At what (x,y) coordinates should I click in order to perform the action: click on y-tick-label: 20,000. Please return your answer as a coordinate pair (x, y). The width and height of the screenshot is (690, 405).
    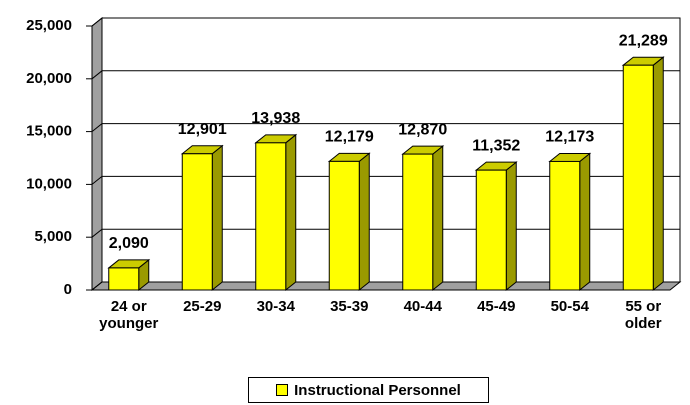
    Looking at the image, I should click on (49, 78).